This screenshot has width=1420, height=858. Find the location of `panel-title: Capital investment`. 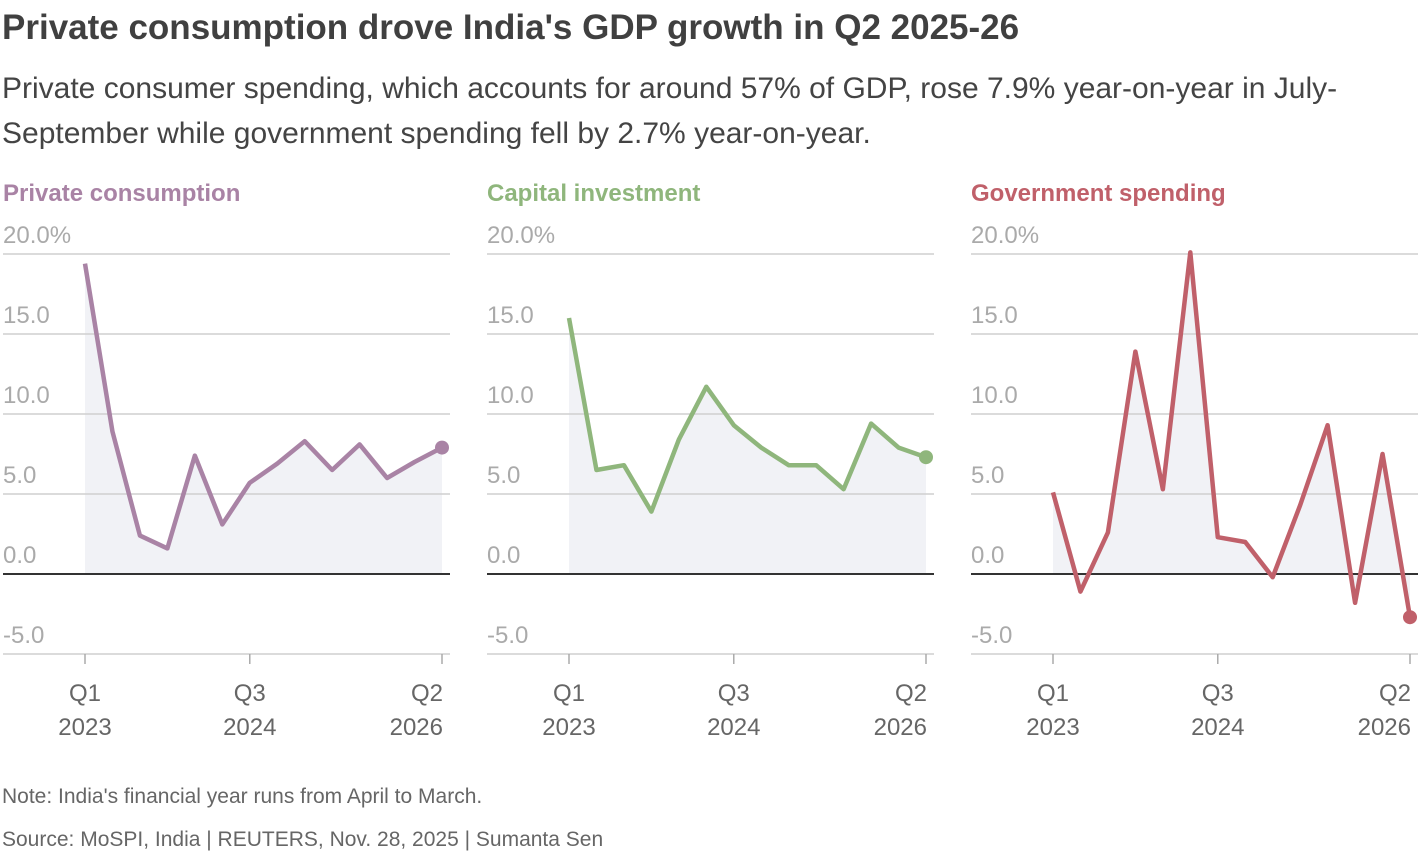

panel-title: Capital investment is located at coordinates (593, 193).